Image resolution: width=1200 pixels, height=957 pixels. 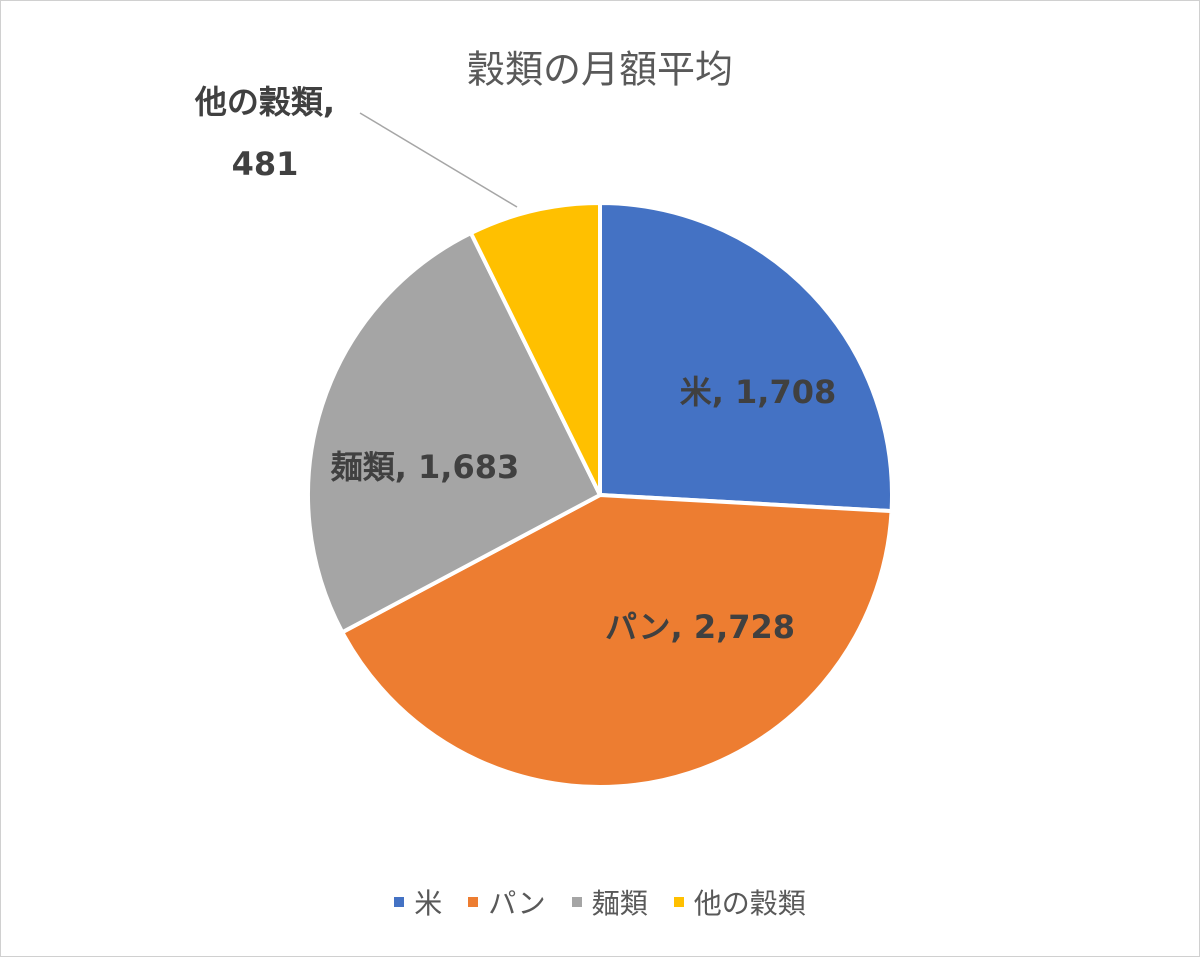 I want to click on legend: 米 パン 麺類 他の穀類, so click(x=600, y=902).